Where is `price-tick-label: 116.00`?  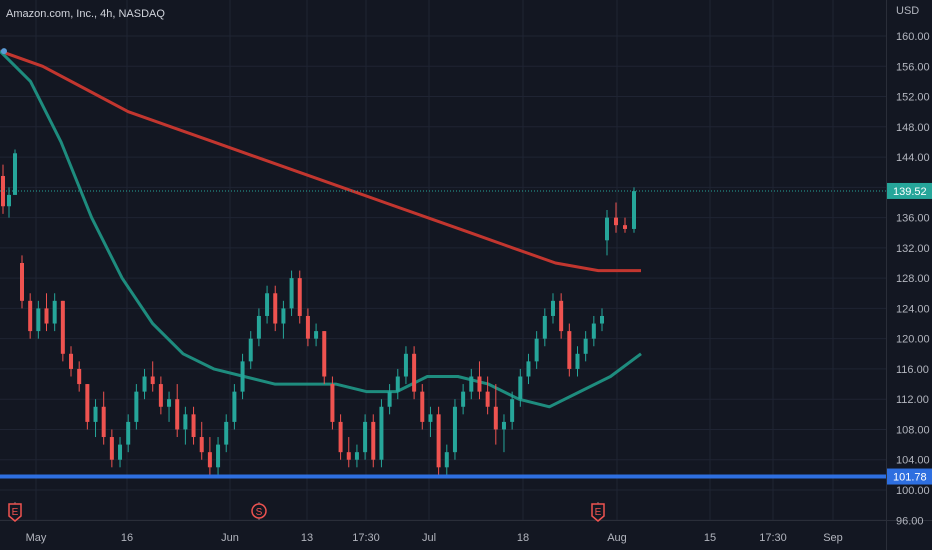
price-tick-label: 116.00 is located at coordinates (912, 370).